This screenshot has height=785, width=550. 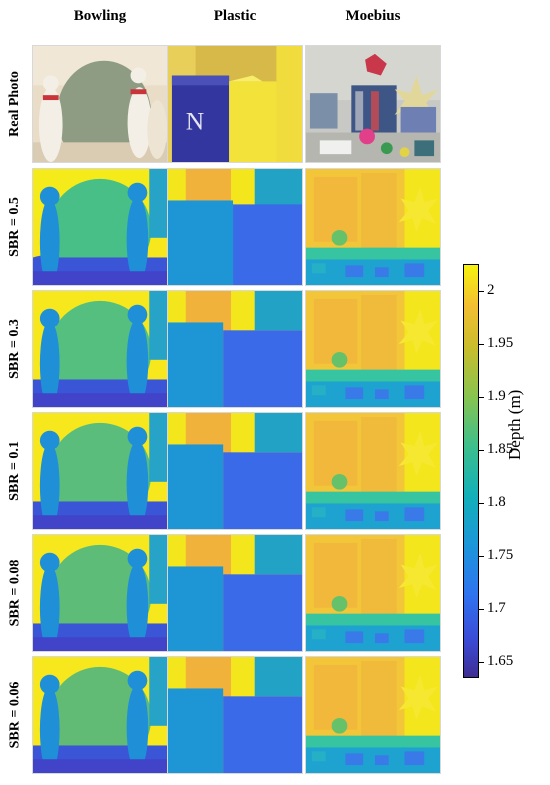 I want to click on column-header-plastic: Plastic, so click(x=235, y=16).